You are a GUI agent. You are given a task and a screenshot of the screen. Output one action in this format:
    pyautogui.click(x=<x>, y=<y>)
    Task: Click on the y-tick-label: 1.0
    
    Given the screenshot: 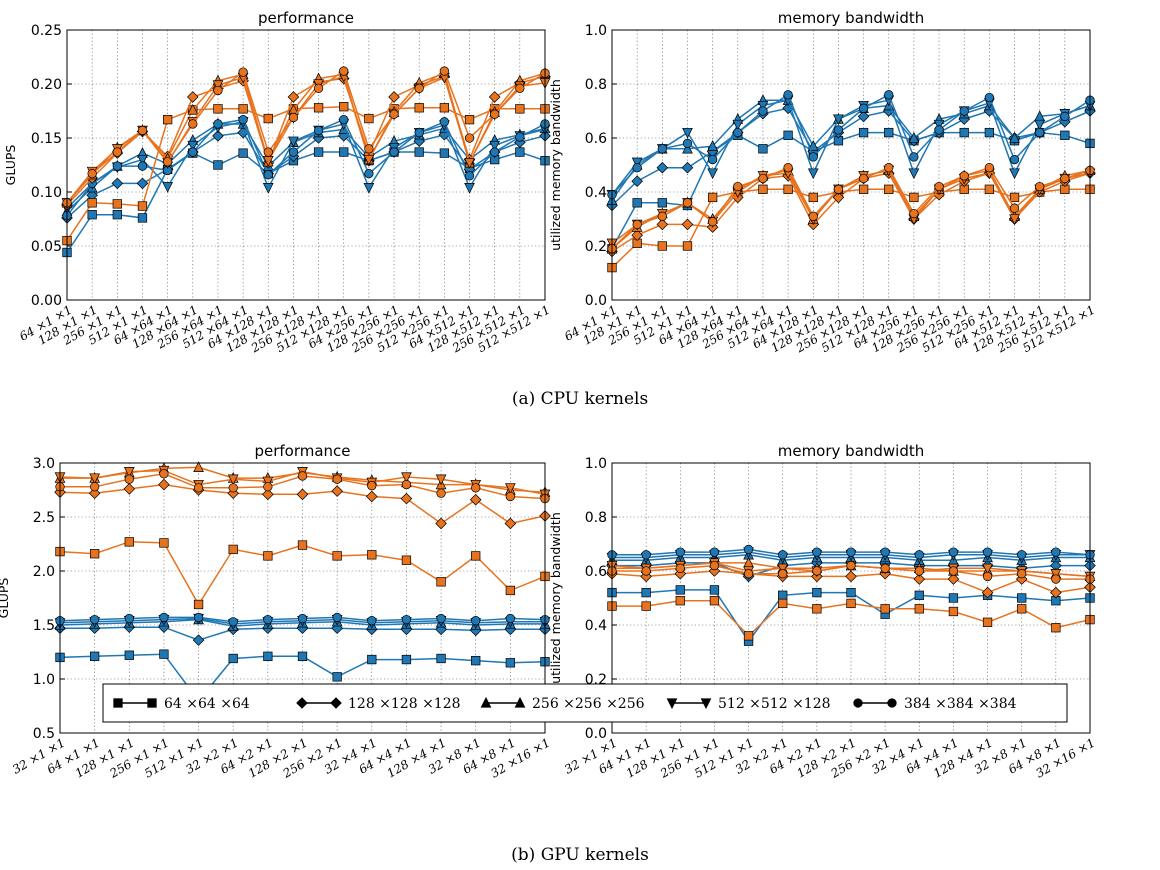 What is the action you would take?
    pyautogui.click(x=596, y=464)
    